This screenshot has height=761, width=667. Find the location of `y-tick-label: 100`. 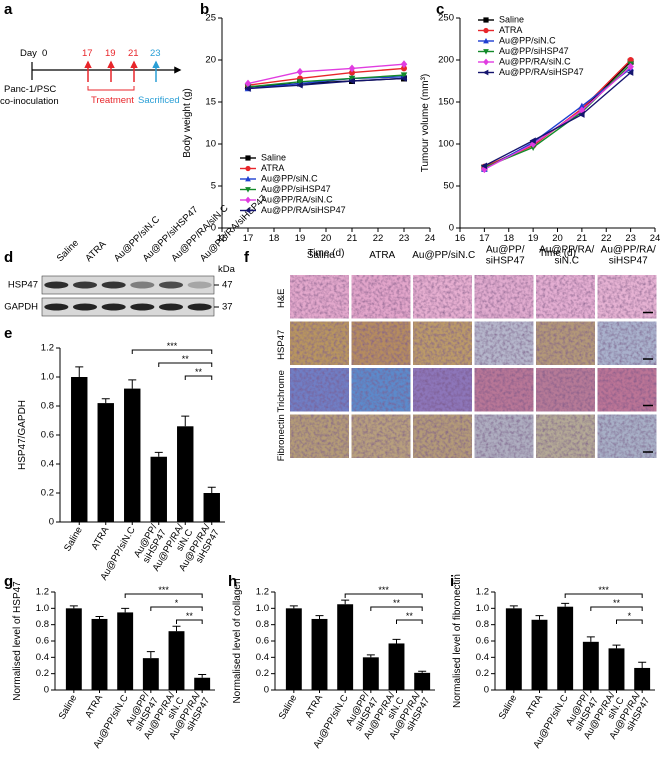

y-tick-label: 100 is located at coordinates (446, 144).